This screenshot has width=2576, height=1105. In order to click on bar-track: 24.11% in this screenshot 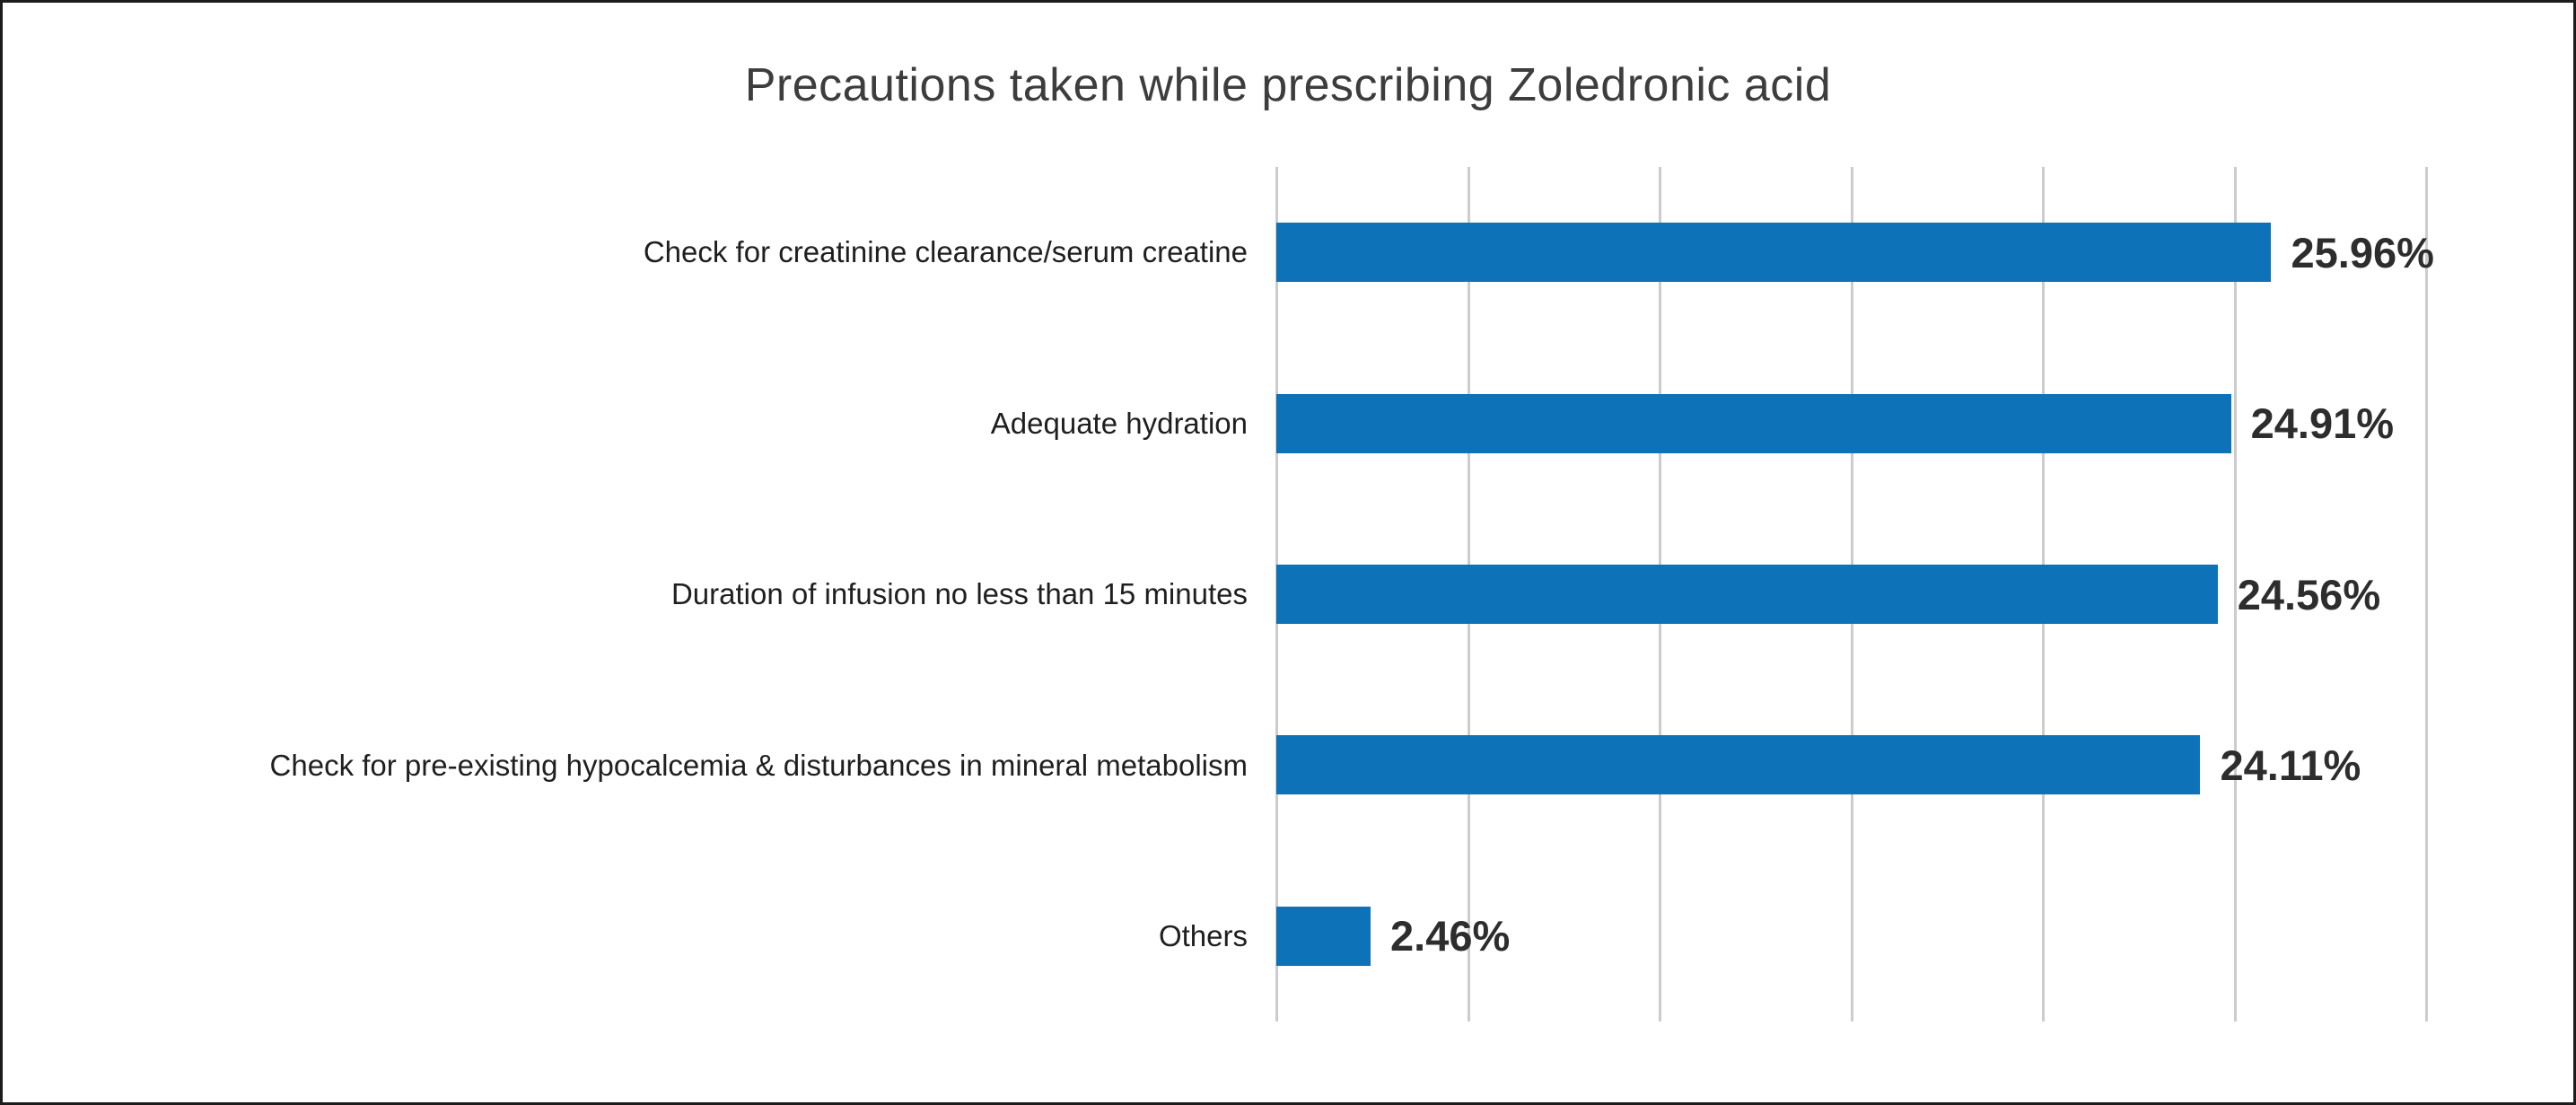, I will do `click(1851, 765)`.